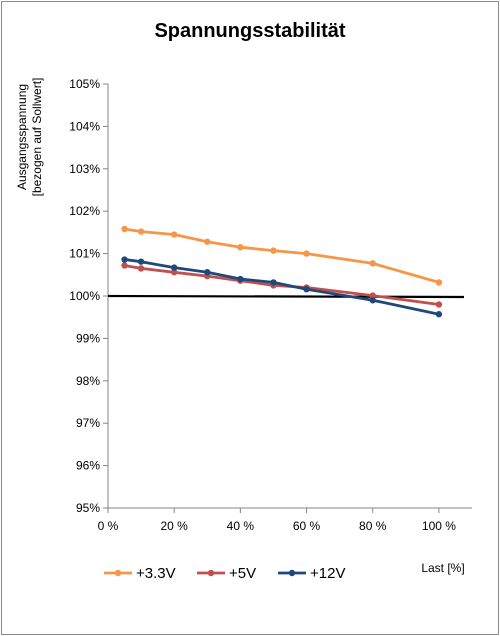 The width and height of the screenshot is (500, 636). What do you see at coordinates (88, 338) in the screenshot?
I see `y-tick-label: 99%` at bounding box center [88, 338].